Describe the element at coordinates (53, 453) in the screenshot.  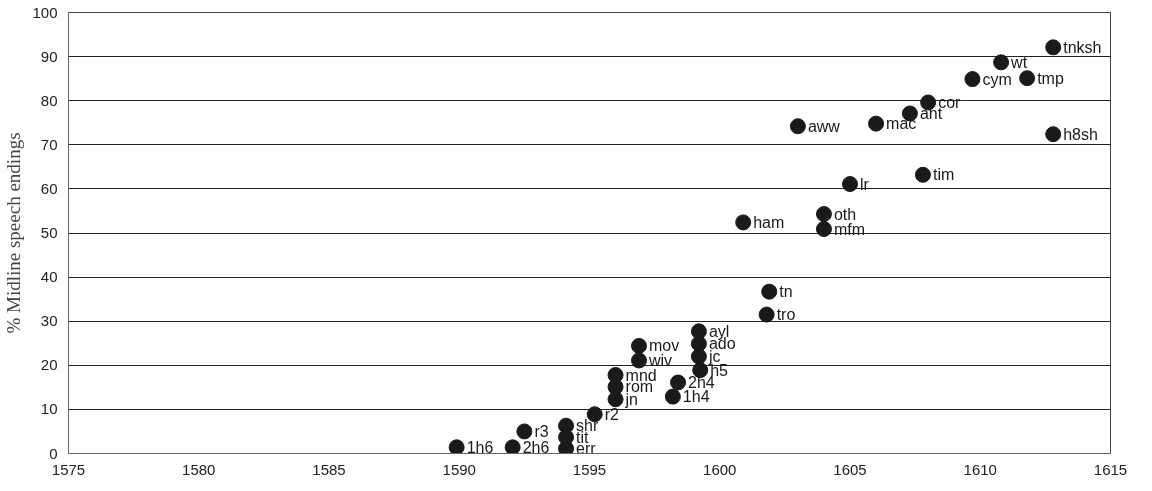
I see `y-tick-label: 0` at that location.